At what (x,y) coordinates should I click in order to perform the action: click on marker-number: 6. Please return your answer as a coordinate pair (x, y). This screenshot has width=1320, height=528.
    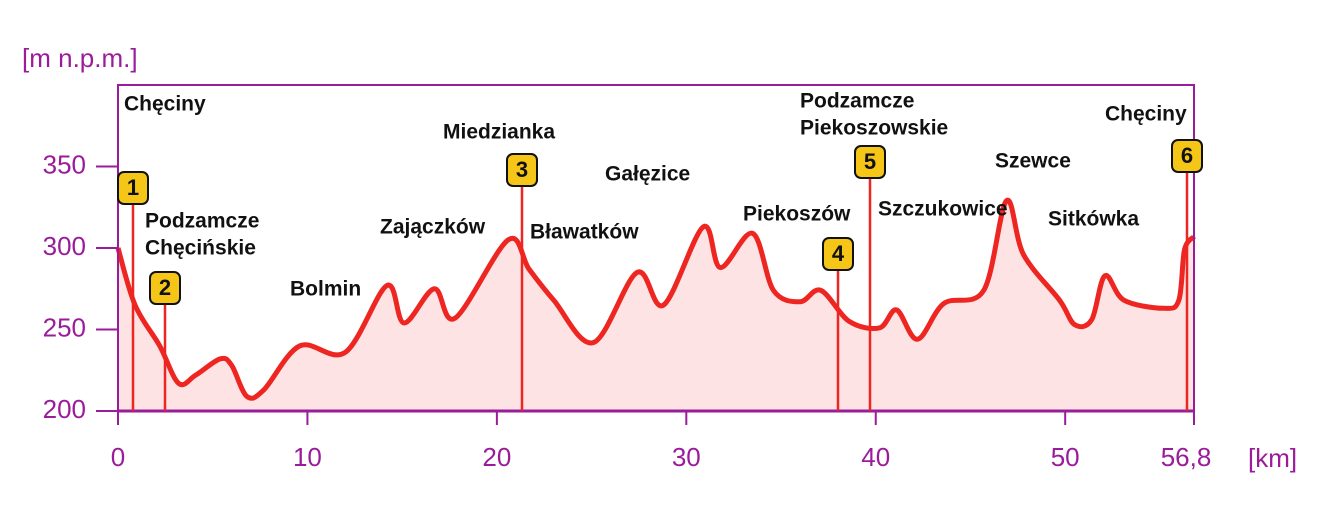
    Looking at the image, I should click on (1187, 155).